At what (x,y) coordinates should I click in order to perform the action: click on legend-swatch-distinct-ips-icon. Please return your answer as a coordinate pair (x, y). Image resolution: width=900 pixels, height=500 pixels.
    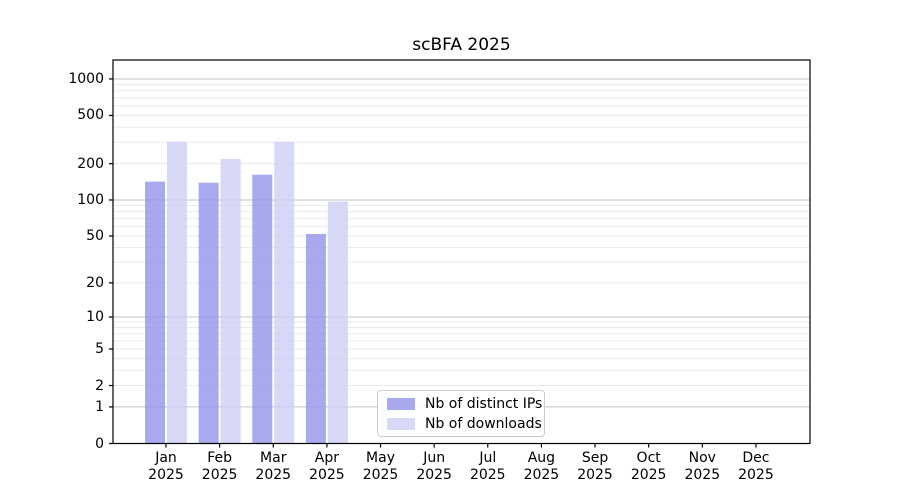
    Looking at the image, I should click on (401, 403).